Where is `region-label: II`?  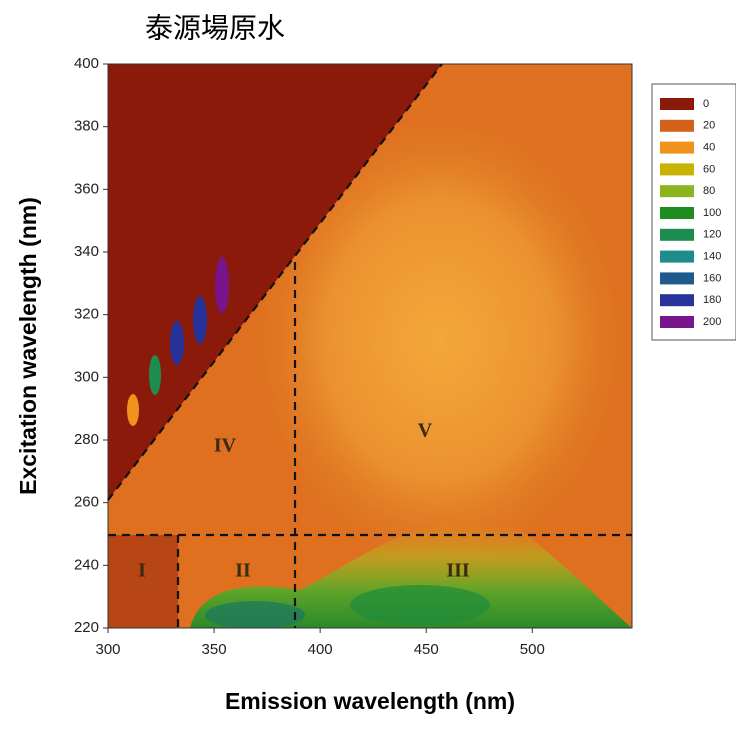
region-label: II is located at coordinates (243, 571).